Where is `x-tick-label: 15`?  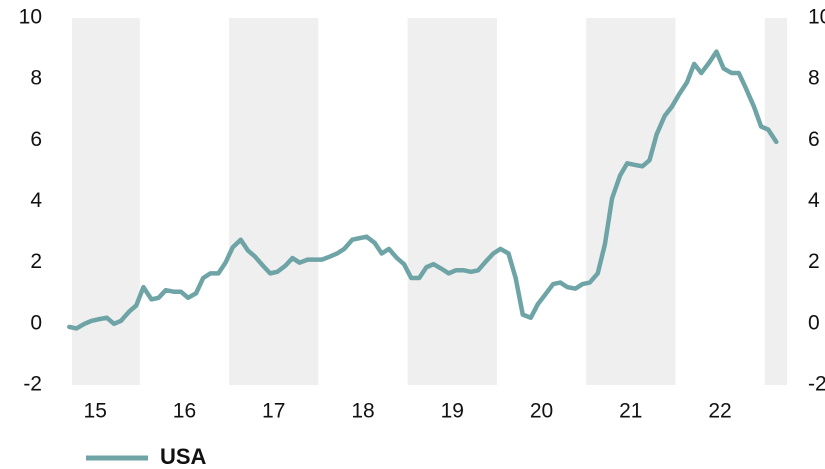 x-tick-label: 15 is located at coordinates (95, 411).